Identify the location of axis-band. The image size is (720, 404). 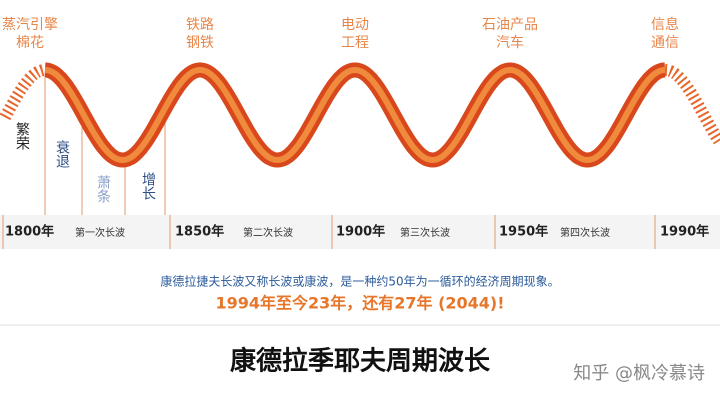
(360, 232).